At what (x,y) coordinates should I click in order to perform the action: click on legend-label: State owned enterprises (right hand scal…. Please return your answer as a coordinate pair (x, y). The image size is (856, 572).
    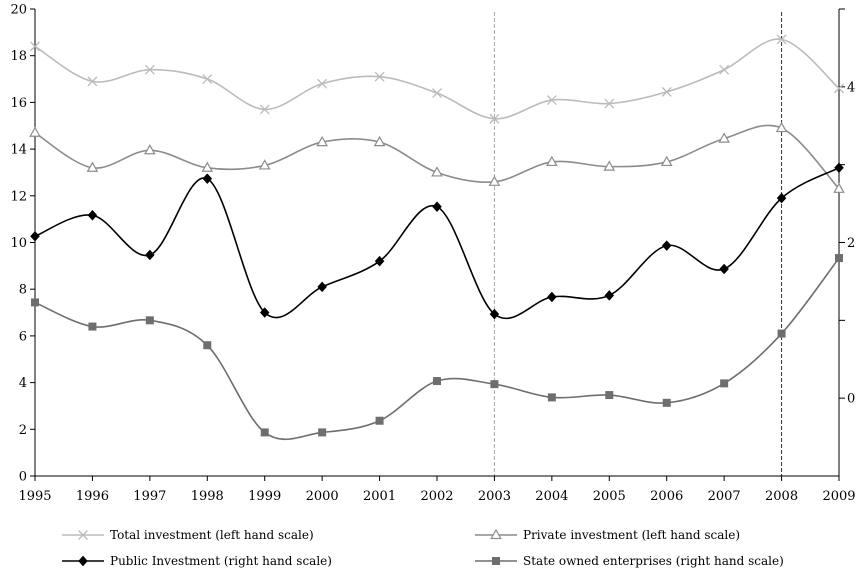
    Looking at the image, I should click on (653, 561).